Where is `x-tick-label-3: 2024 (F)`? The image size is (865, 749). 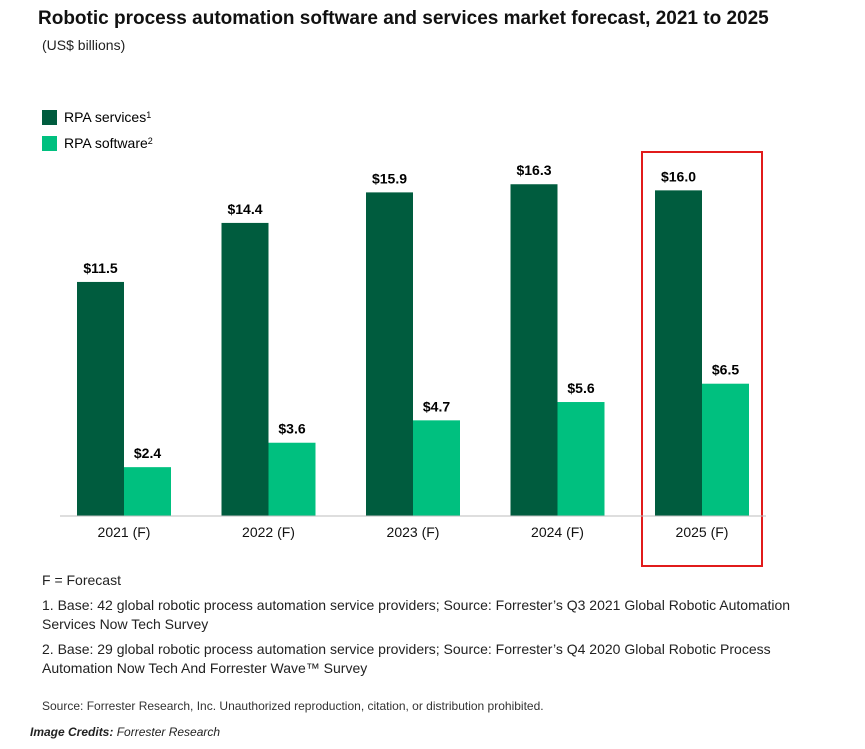
x-tick-label-3: 2024 (F) is located at coordinates (557, 532).